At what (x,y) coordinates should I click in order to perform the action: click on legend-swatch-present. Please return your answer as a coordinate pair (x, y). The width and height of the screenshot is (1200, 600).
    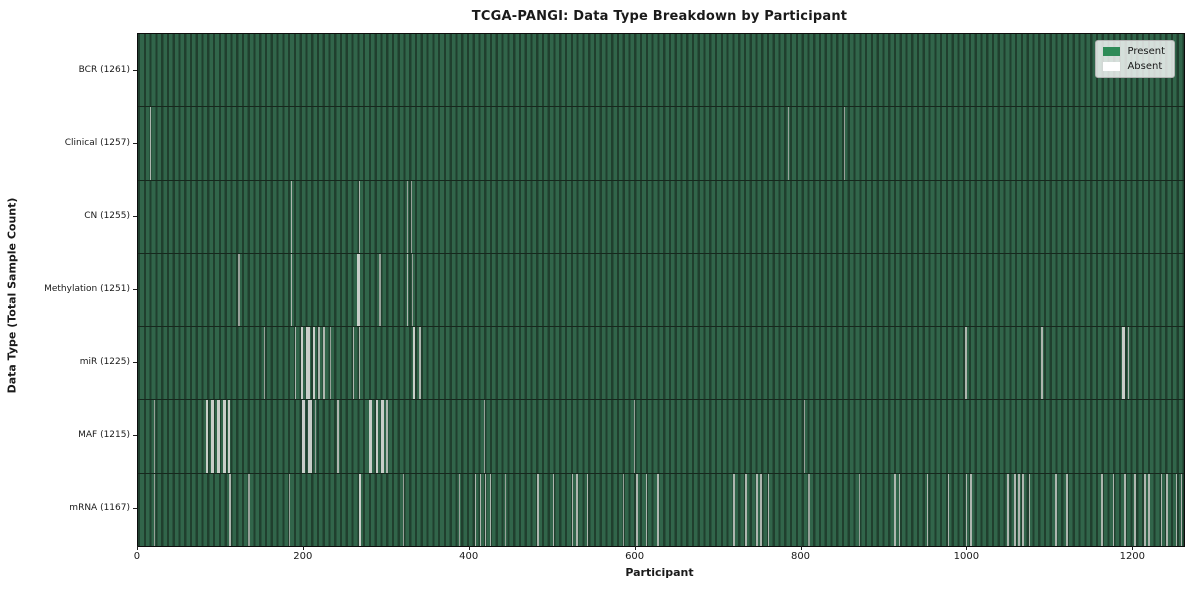
    Looking at the image, I should click on (1112, 51).